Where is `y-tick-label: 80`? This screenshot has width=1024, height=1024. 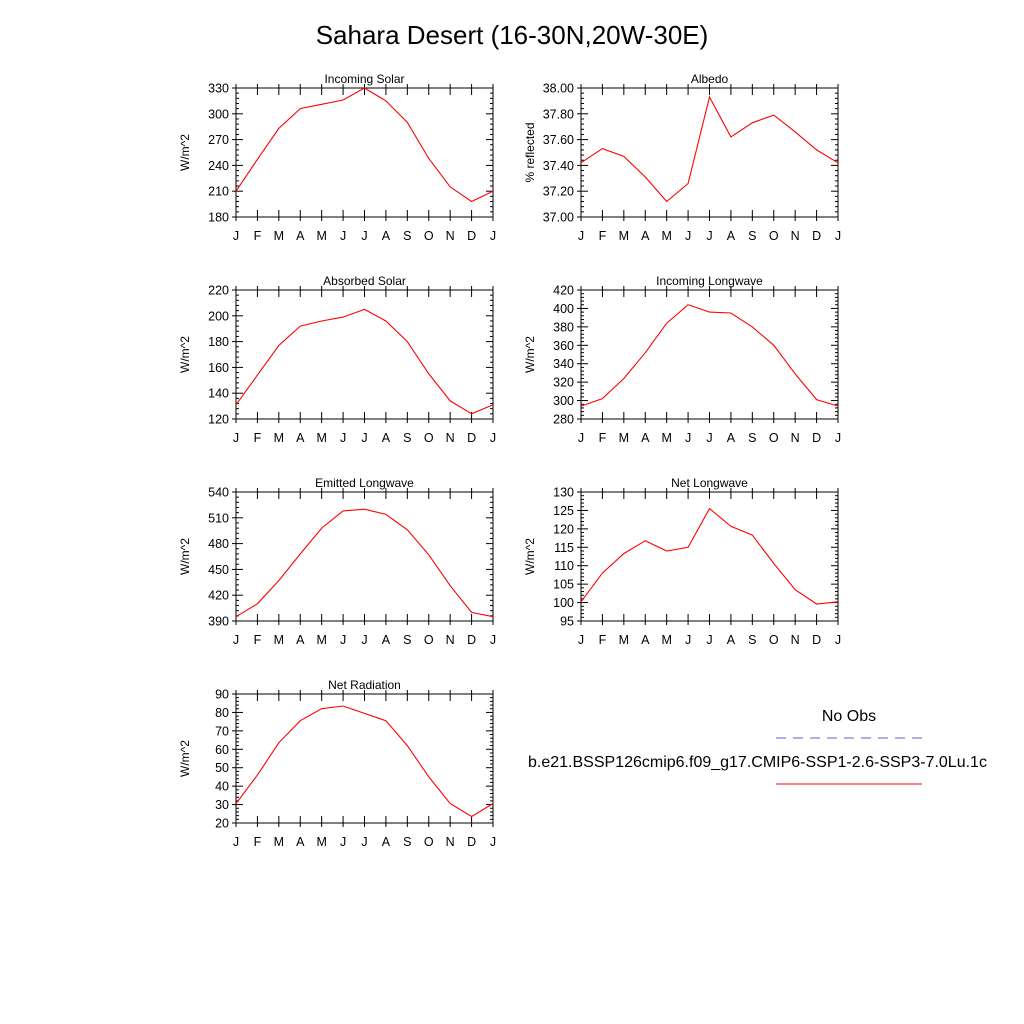
y-tick-label: 80 is located at coordinates (222, 713).